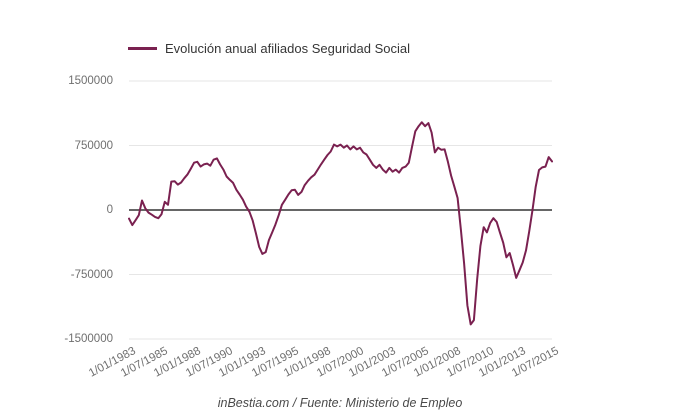 The width and height of the screenshot is (680, 420). What do you see at coordinates (93, 145) in the screenshot?
I see `y-axis-label: 750000` at bounding box center [93, 145].